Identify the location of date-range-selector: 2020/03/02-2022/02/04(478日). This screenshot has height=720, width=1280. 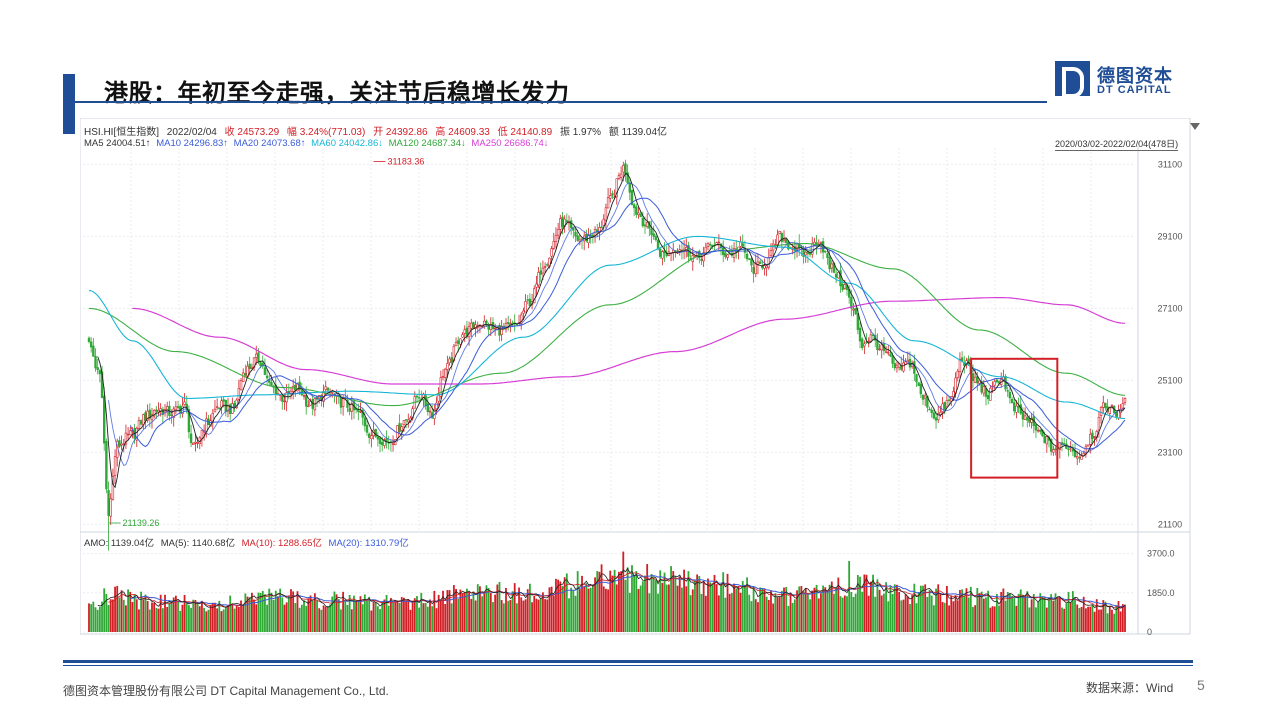
(1117, 145).